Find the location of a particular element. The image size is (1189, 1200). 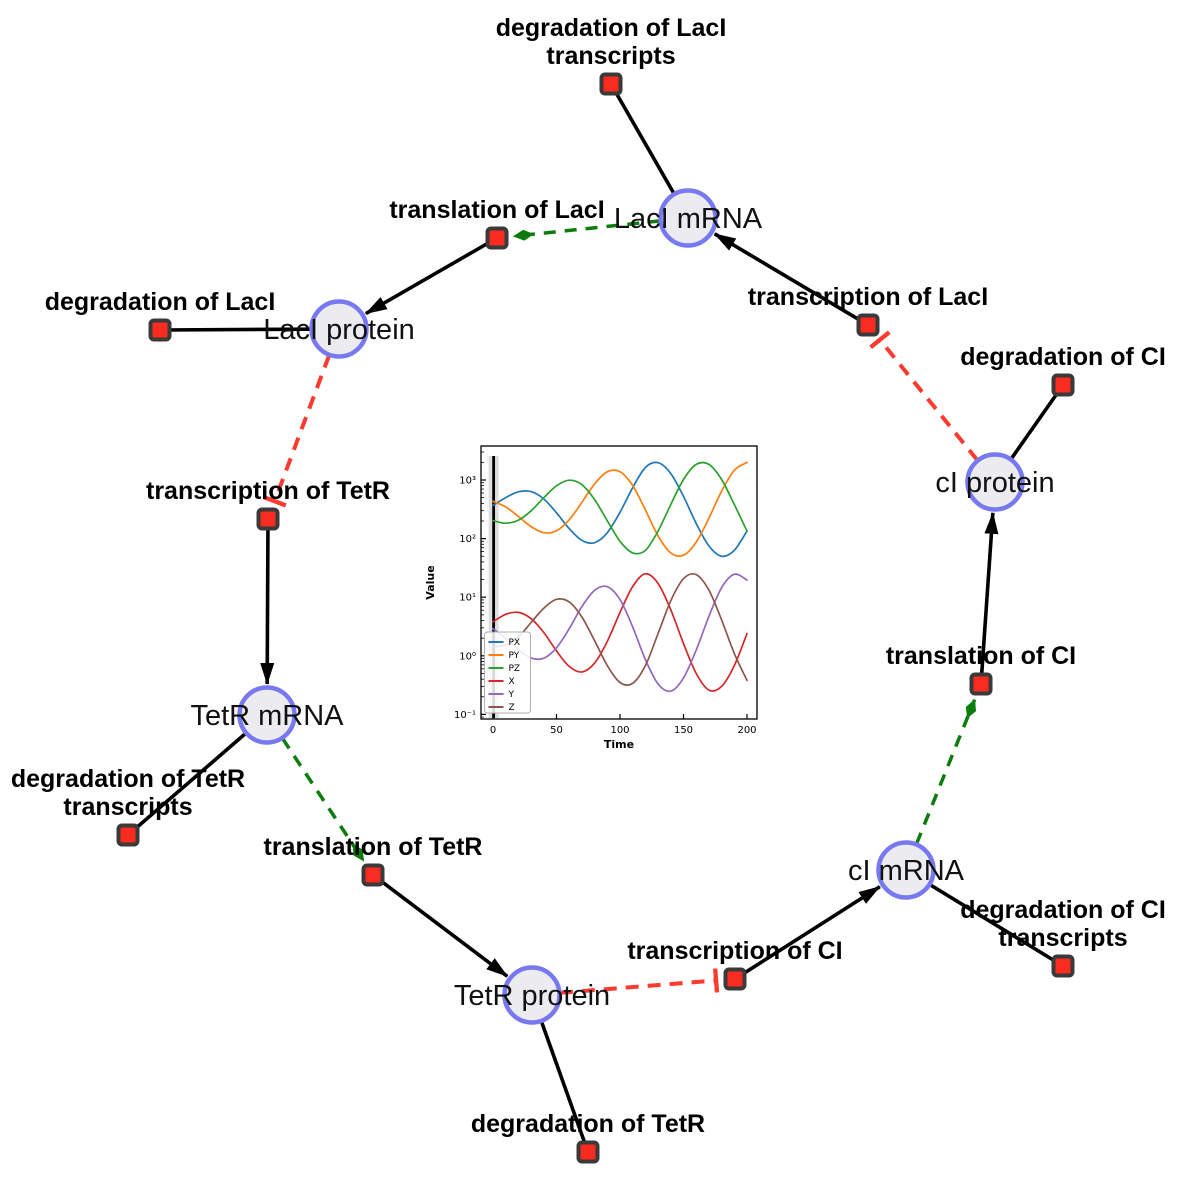

species-label-tetr_mrna: TetR mRNA is located at coordinates (267, 716).